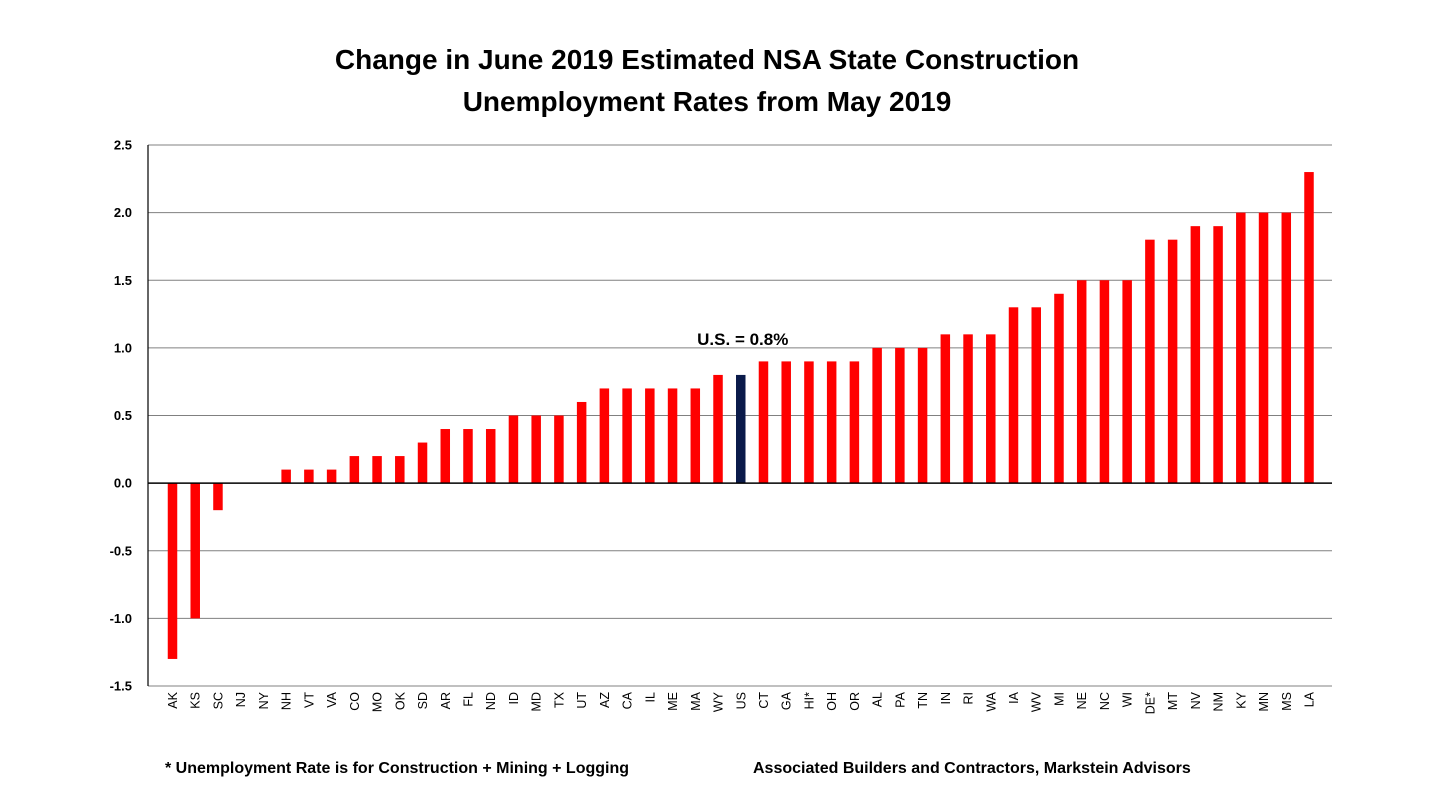  What do you see at coordinates (945, 409) in the screenshot?
I see `bar-in` at bounding box center [945, 409].